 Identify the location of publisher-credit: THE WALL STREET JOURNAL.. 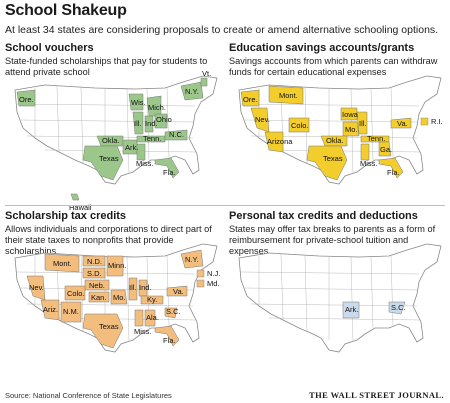
(376, 395).